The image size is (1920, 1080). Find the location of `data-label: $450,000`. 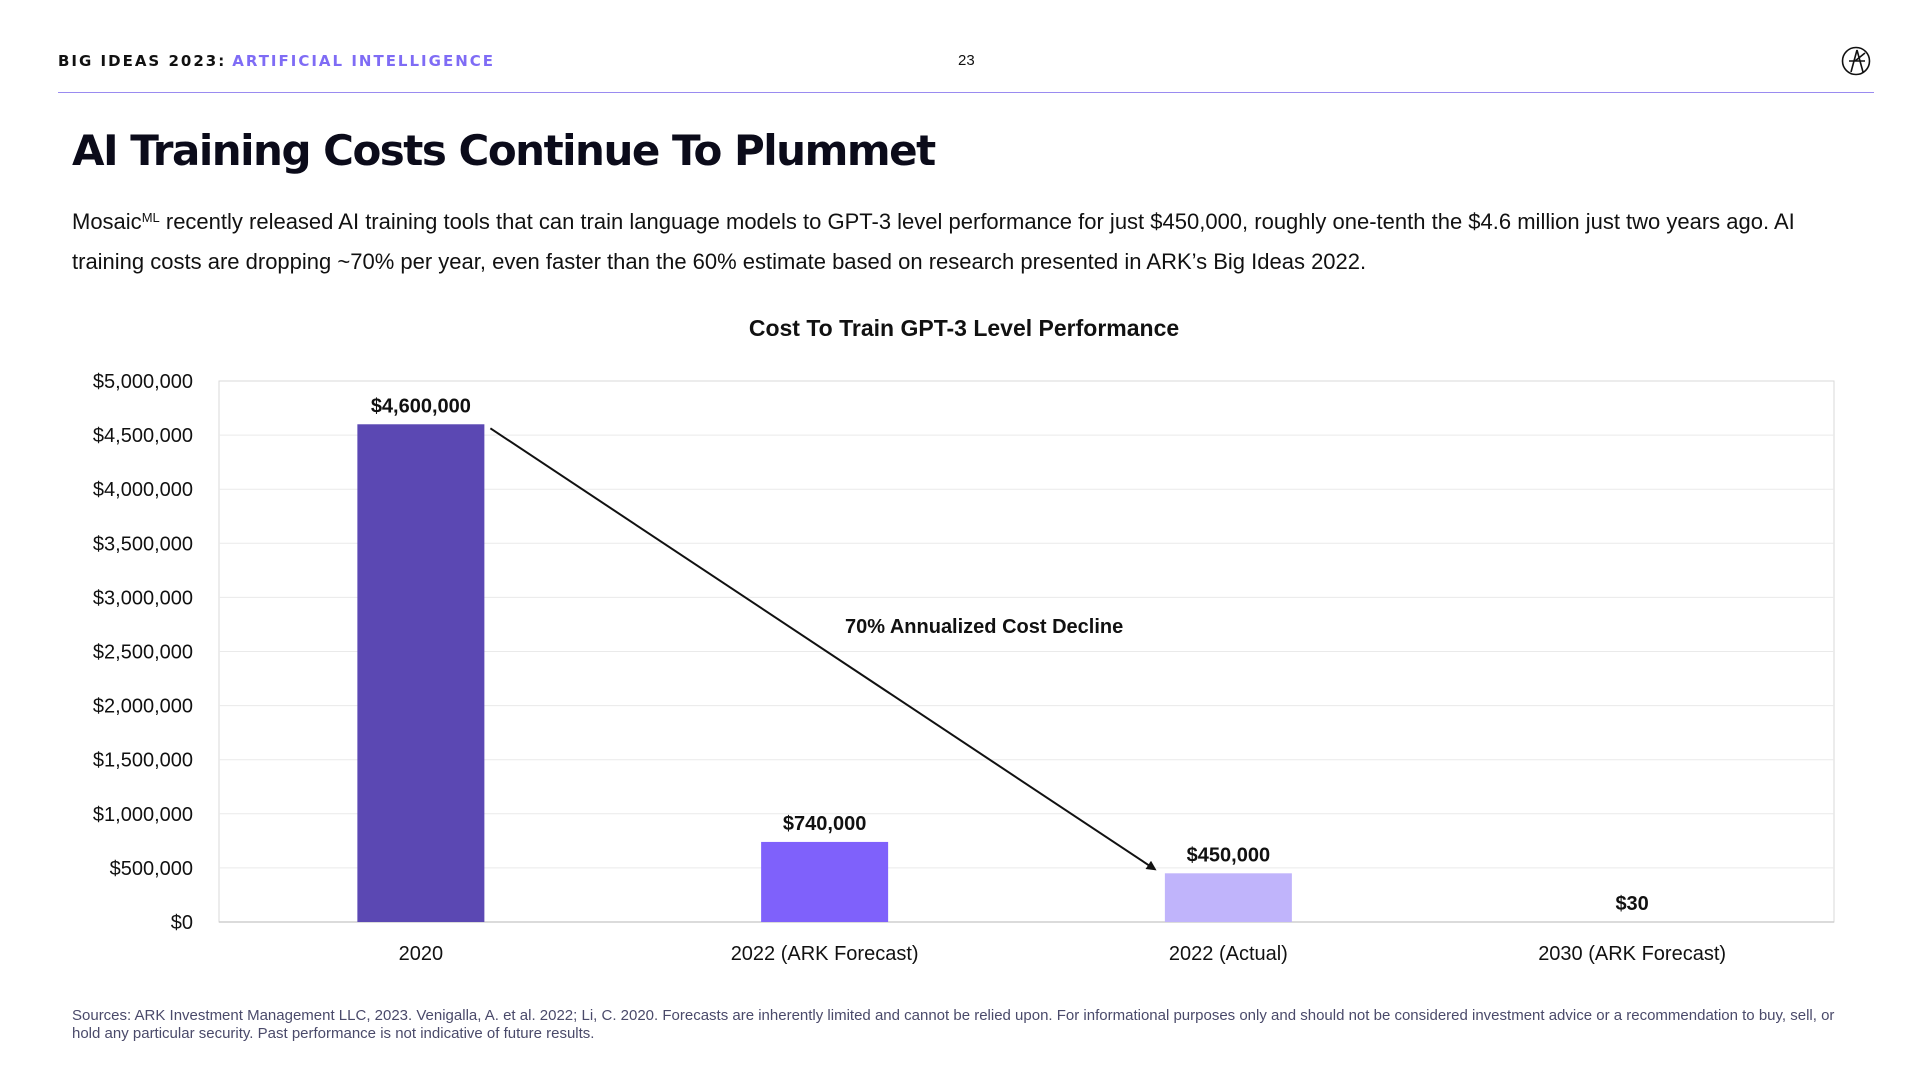

data-label: $450,000 is located at coordinates (1228, 855).